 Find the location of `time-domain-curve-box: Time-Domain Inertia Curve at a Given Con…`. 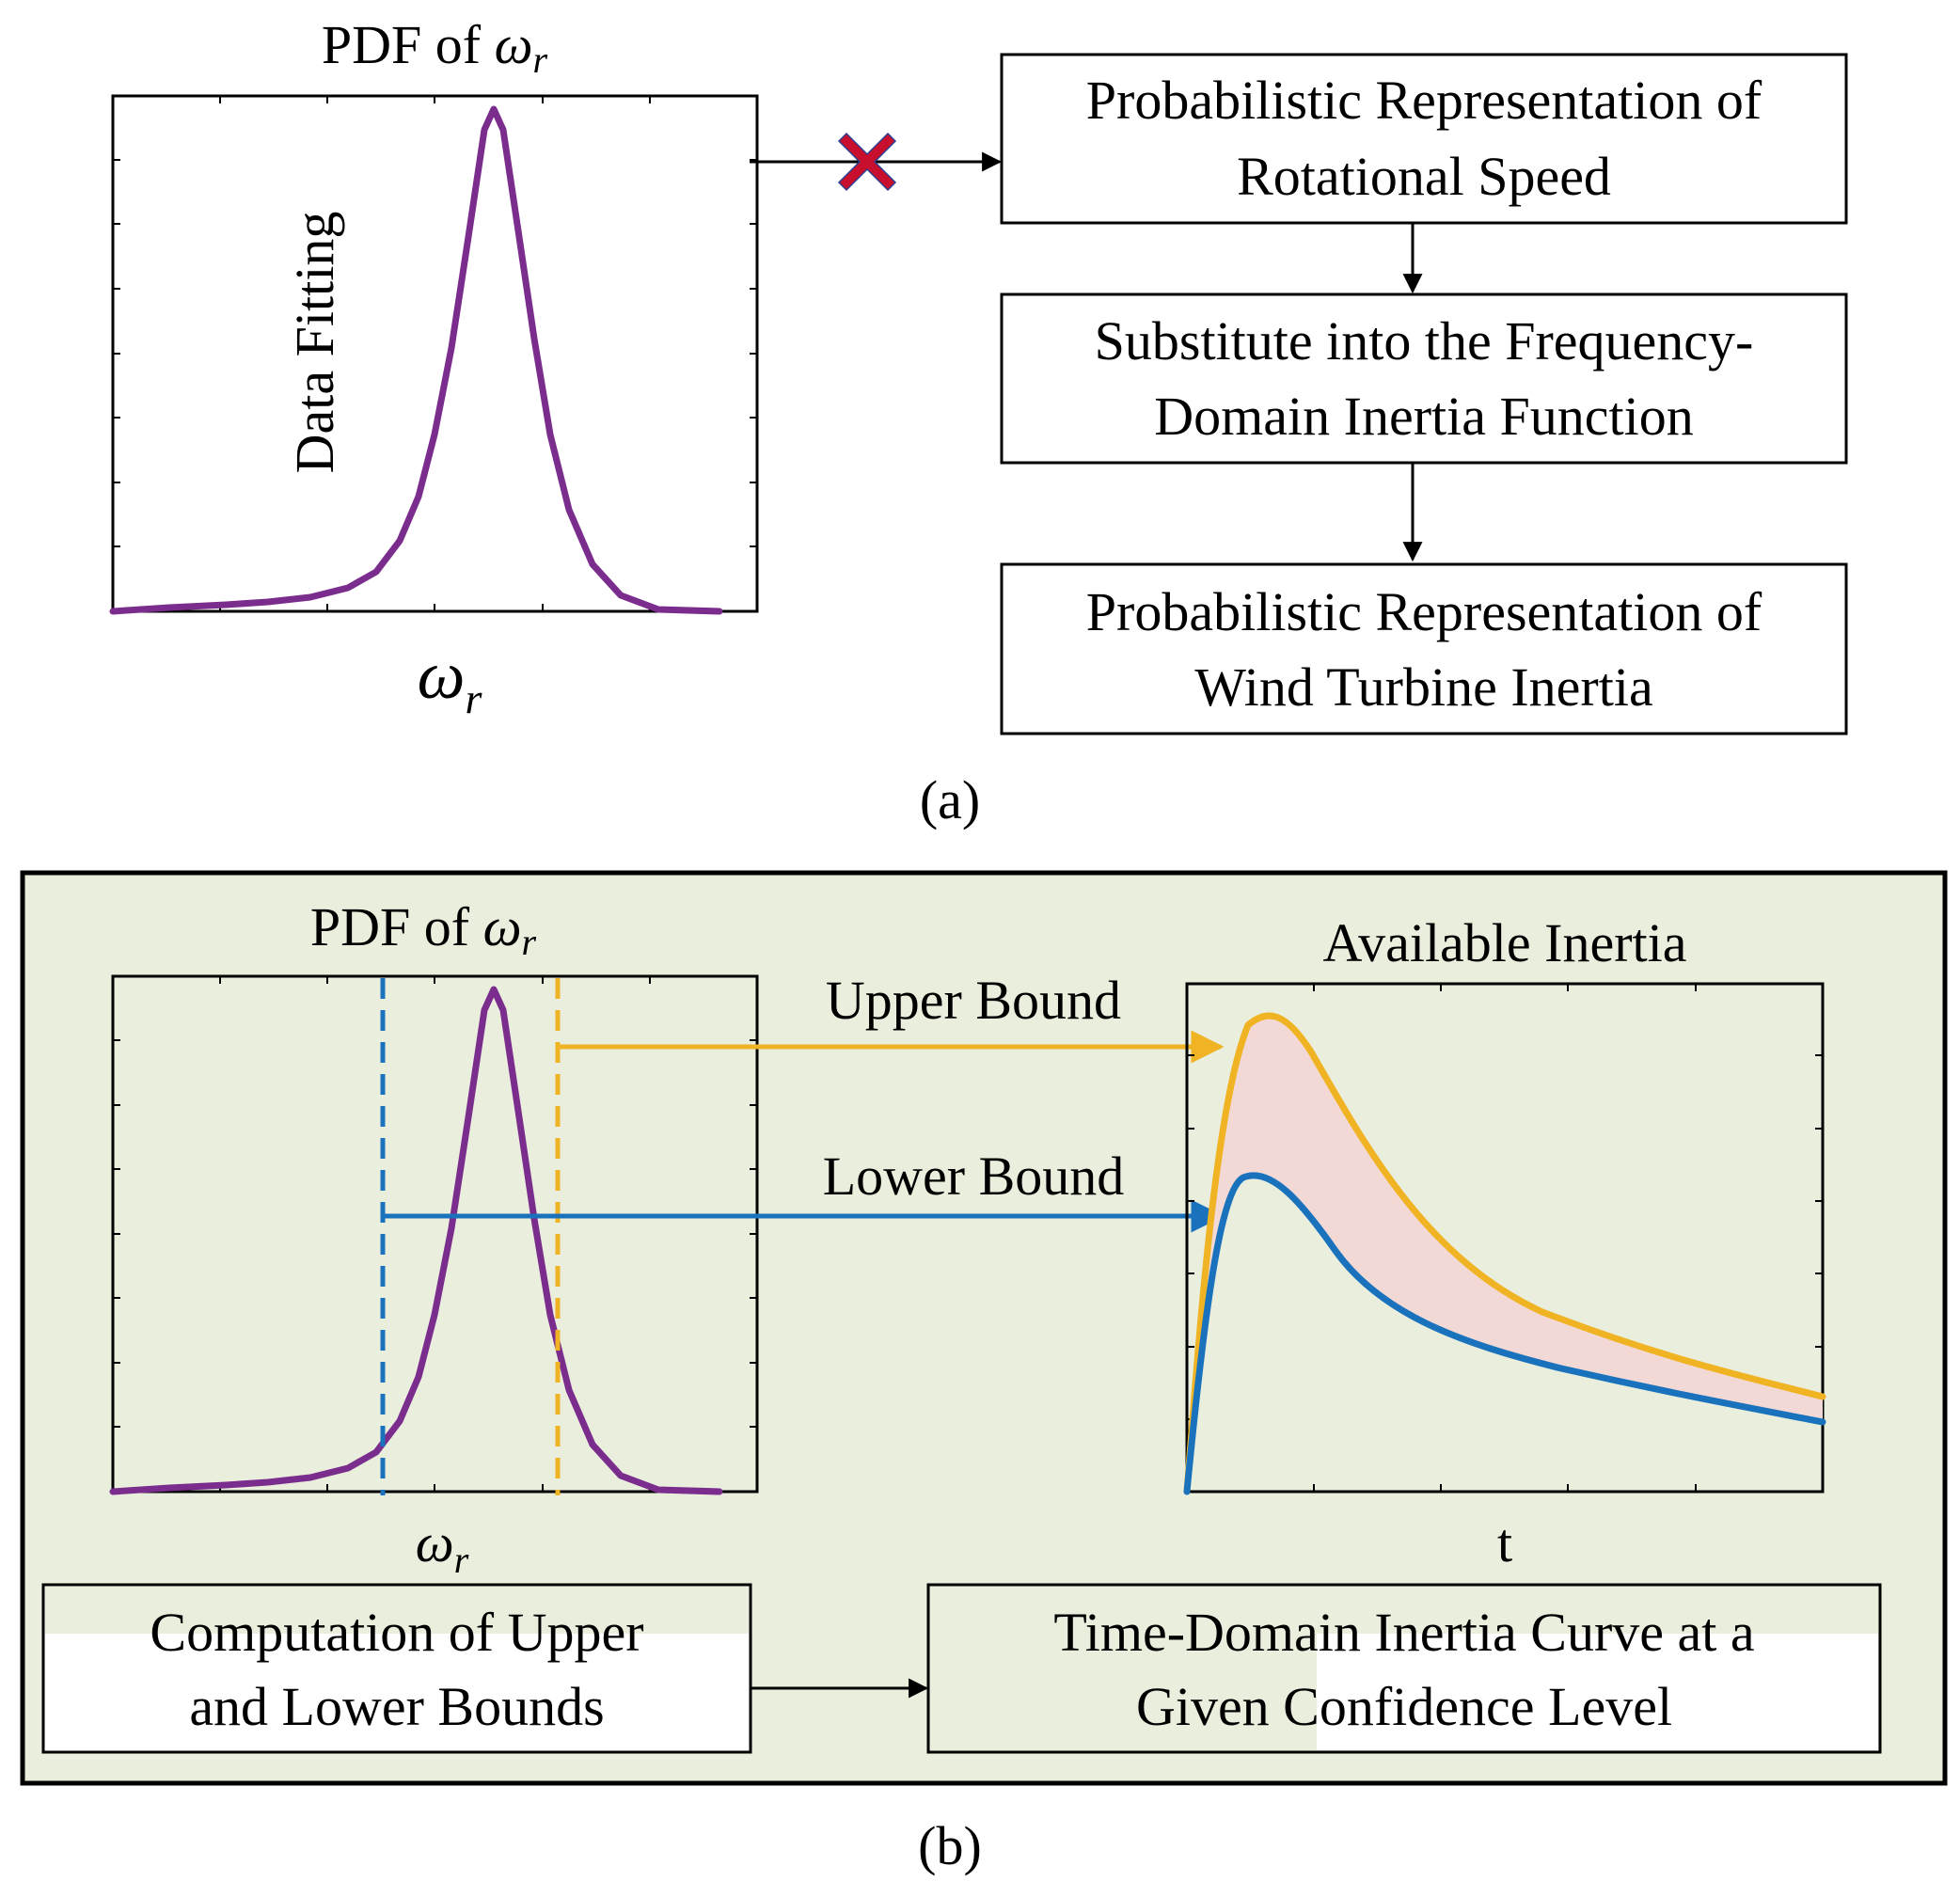

time-domain-curve-box: Time-Domain Inertia Curve at a Given Con… is located at coordinates (1404, 1668).